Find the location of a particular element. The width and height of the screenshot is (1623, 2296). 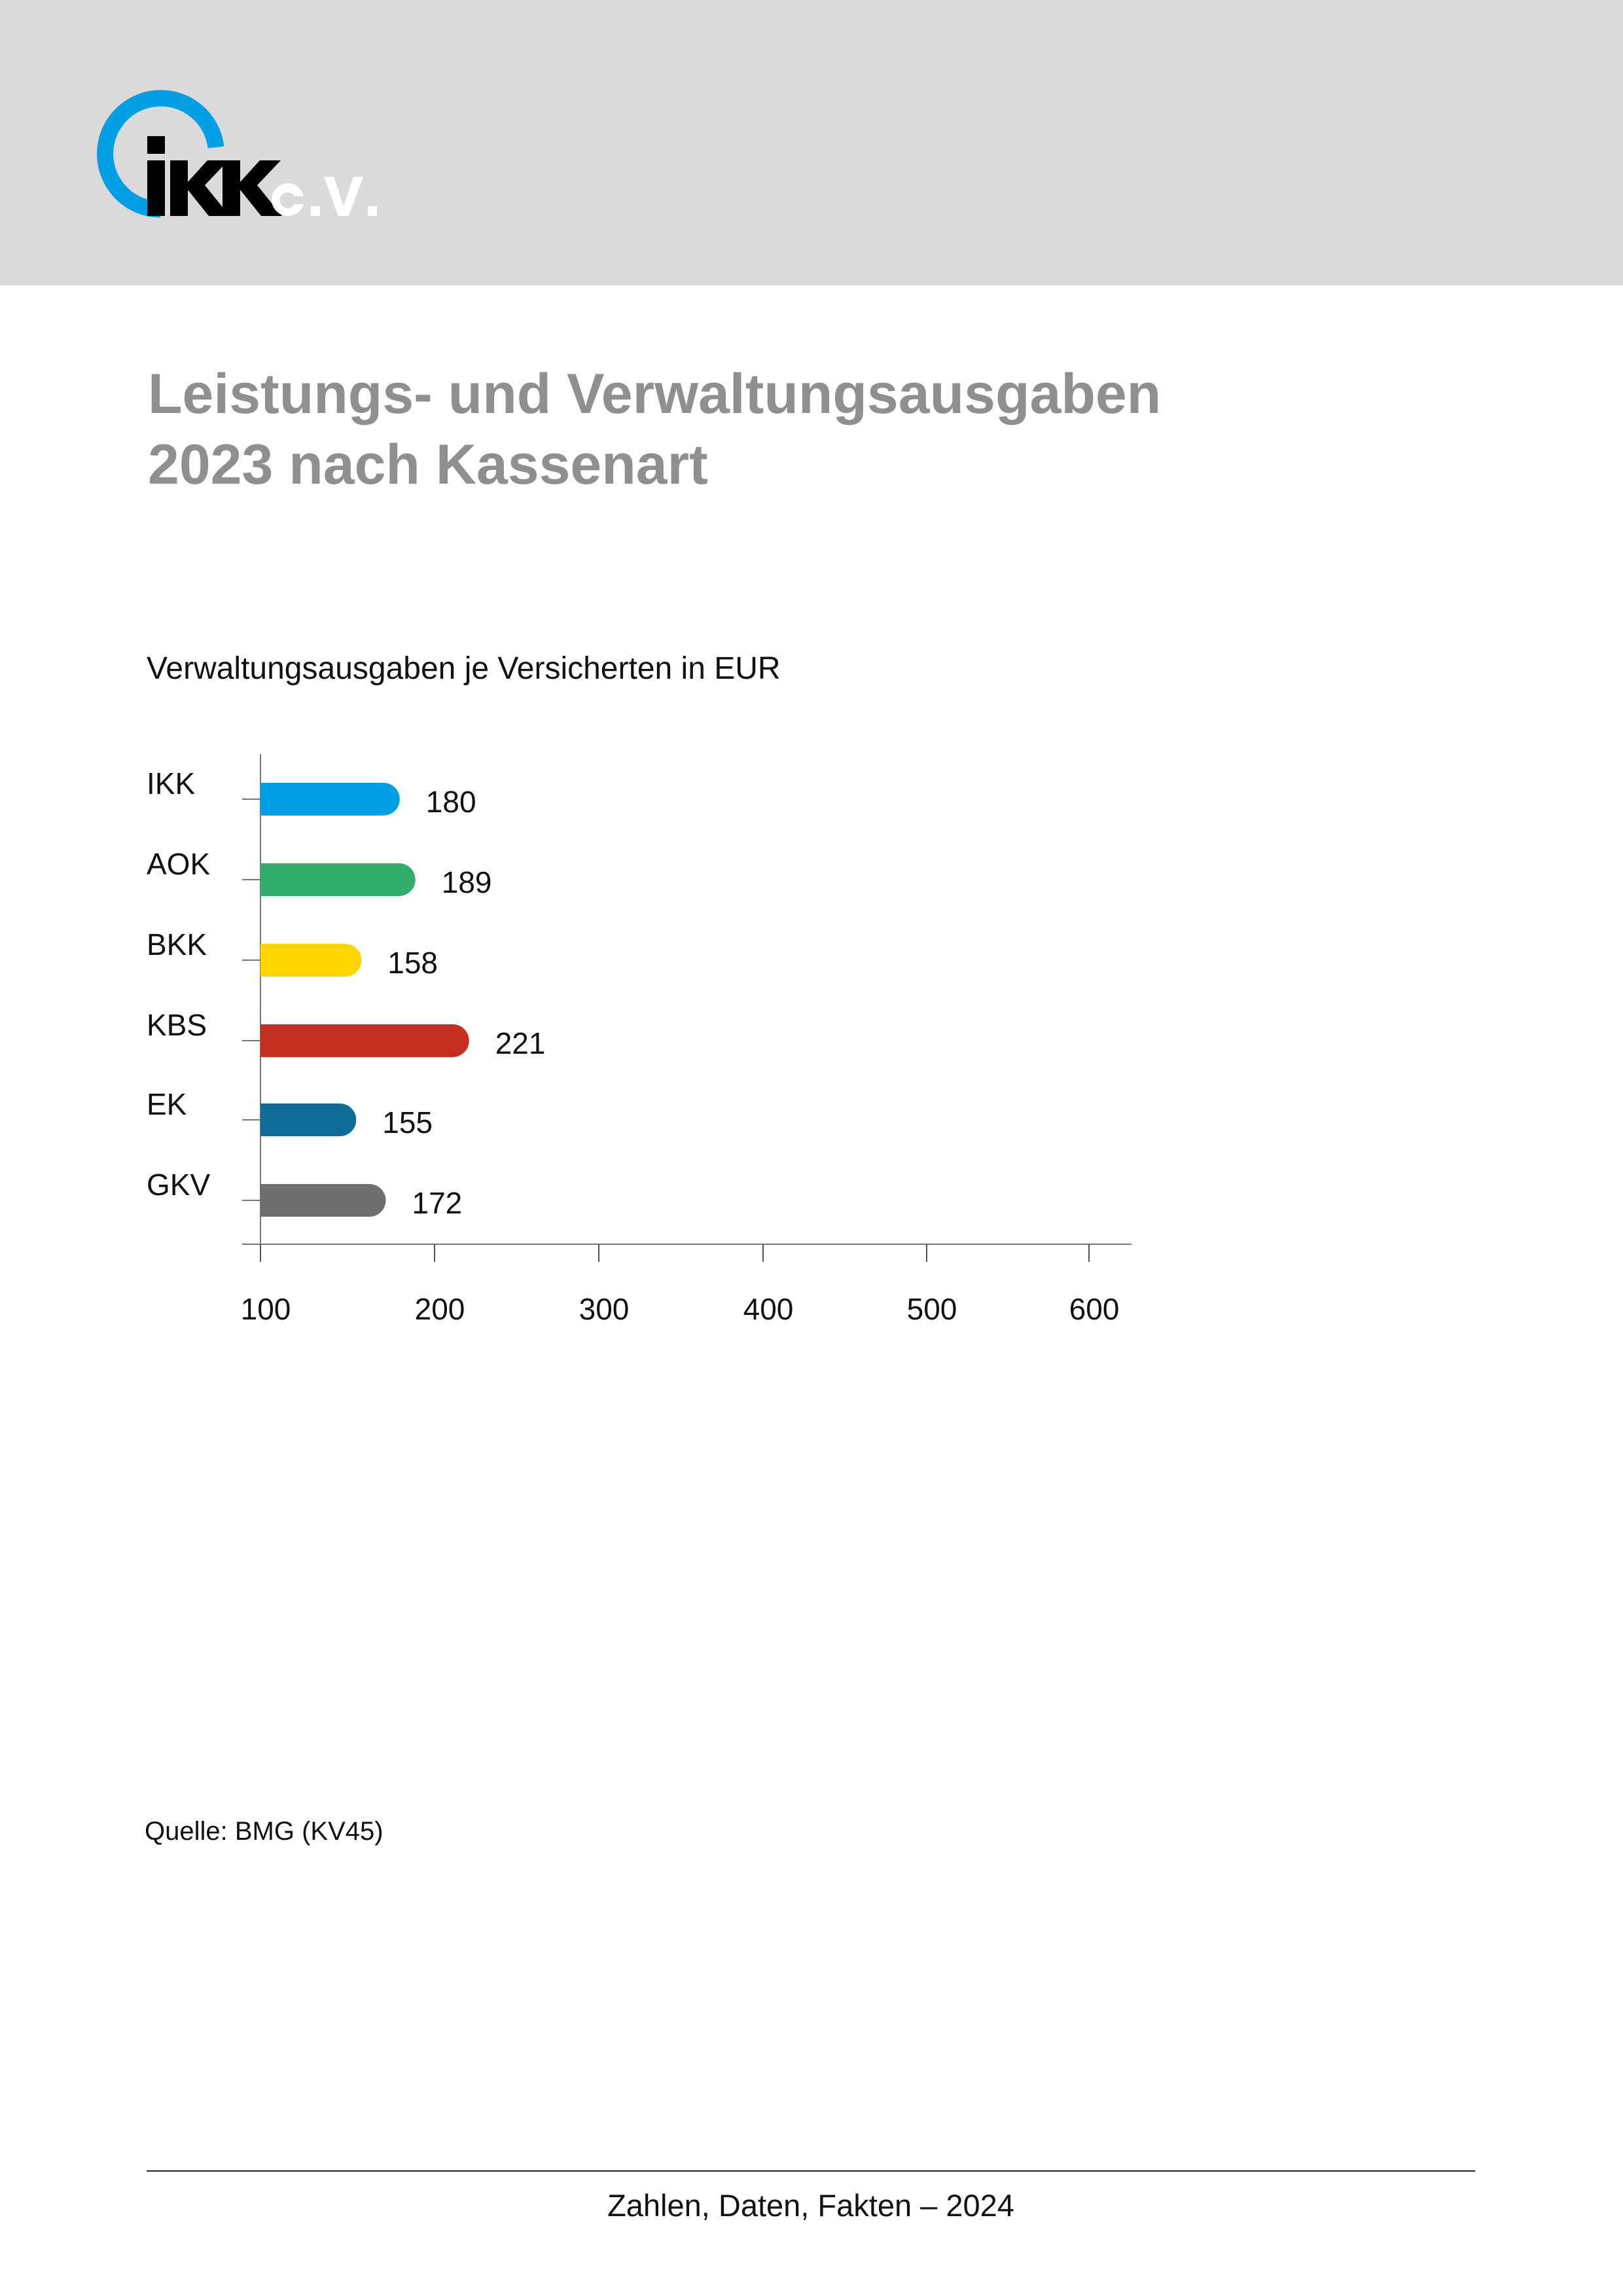

value-label: 155 is located at coordinates (407, 1122).